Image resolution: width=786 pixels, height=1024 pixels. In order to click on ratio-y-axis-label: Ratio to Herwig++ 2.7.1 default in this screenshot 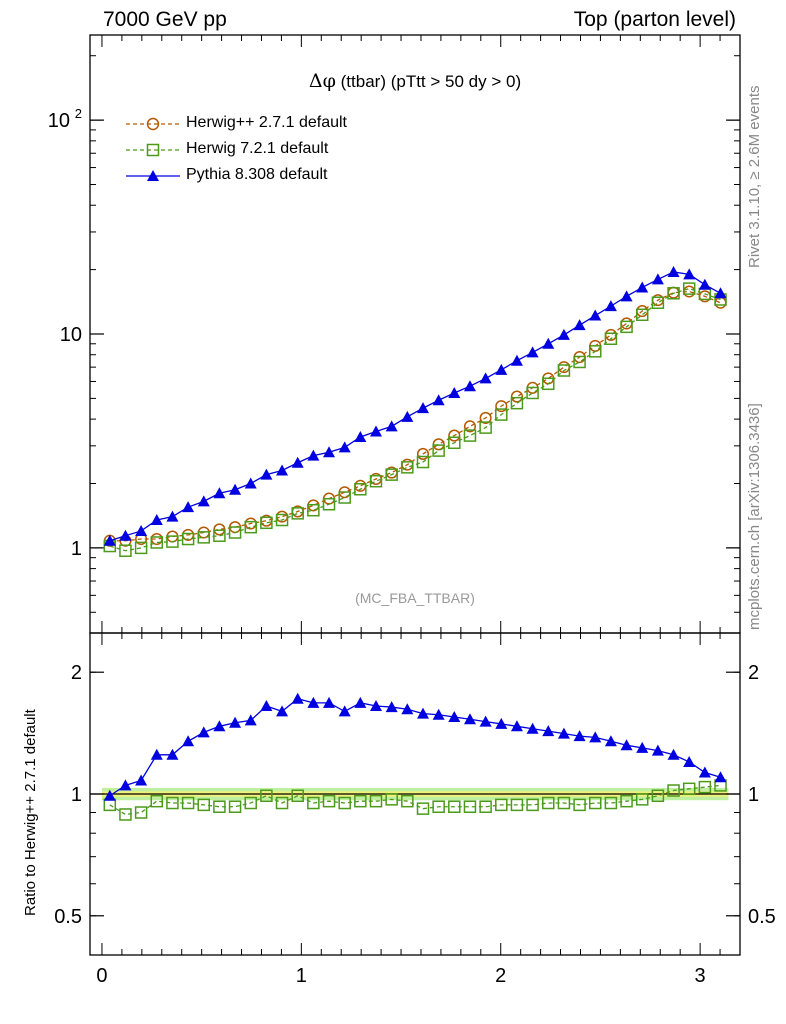, I will do `click(30, 812)`.